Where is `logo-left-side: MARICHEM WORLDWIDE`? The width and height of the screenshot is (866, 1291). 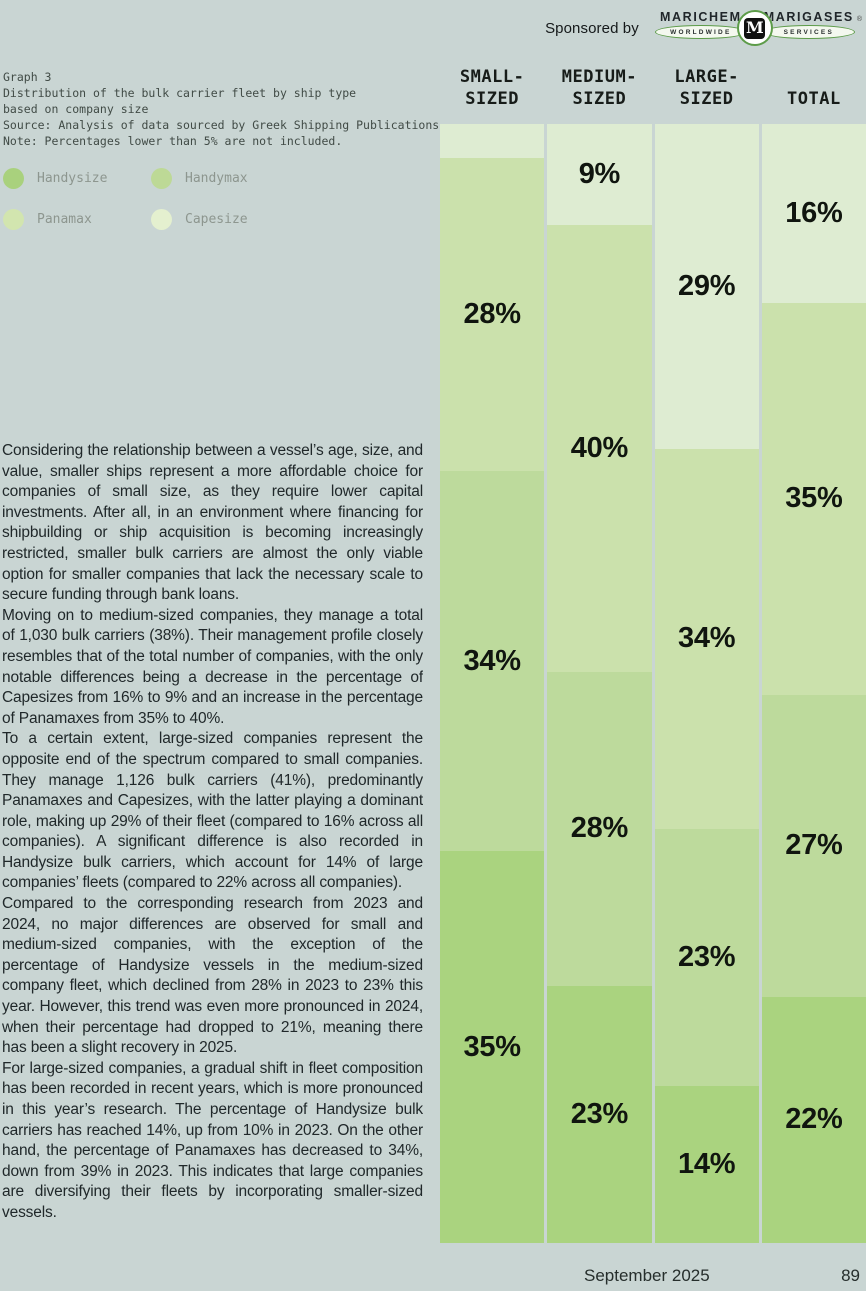
logo-left-side: MARICHEM WORLDWIDE is located at coordinates (700, 24).